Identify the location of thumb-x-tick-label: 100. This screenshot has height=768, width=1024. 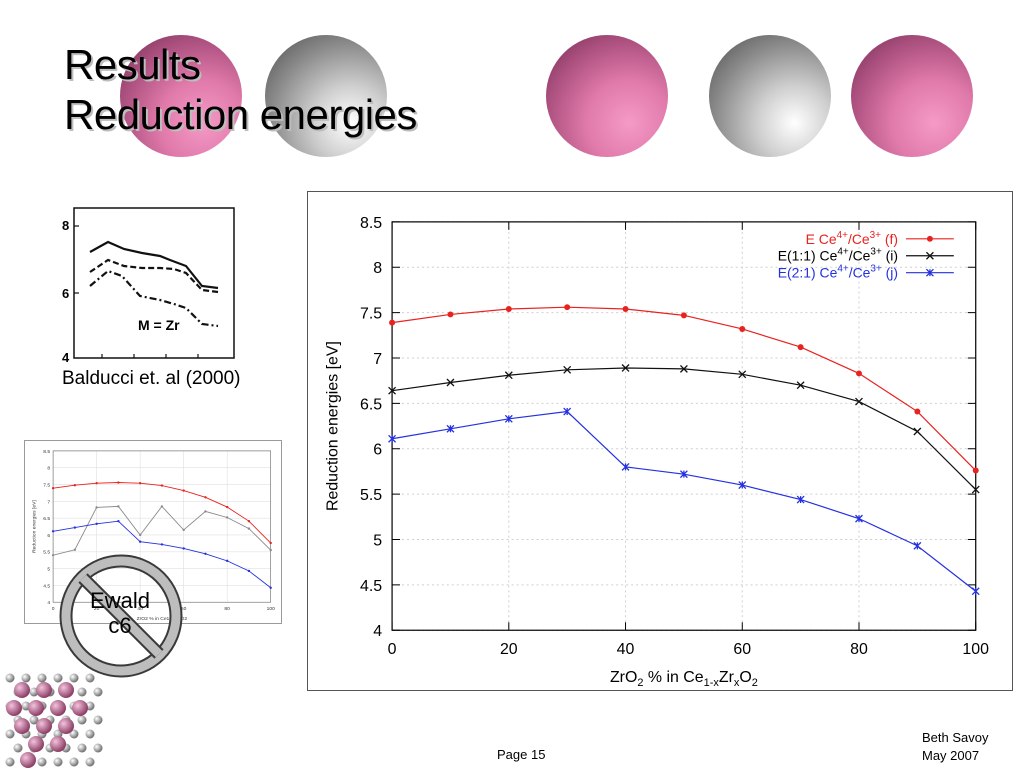
(271, 609).